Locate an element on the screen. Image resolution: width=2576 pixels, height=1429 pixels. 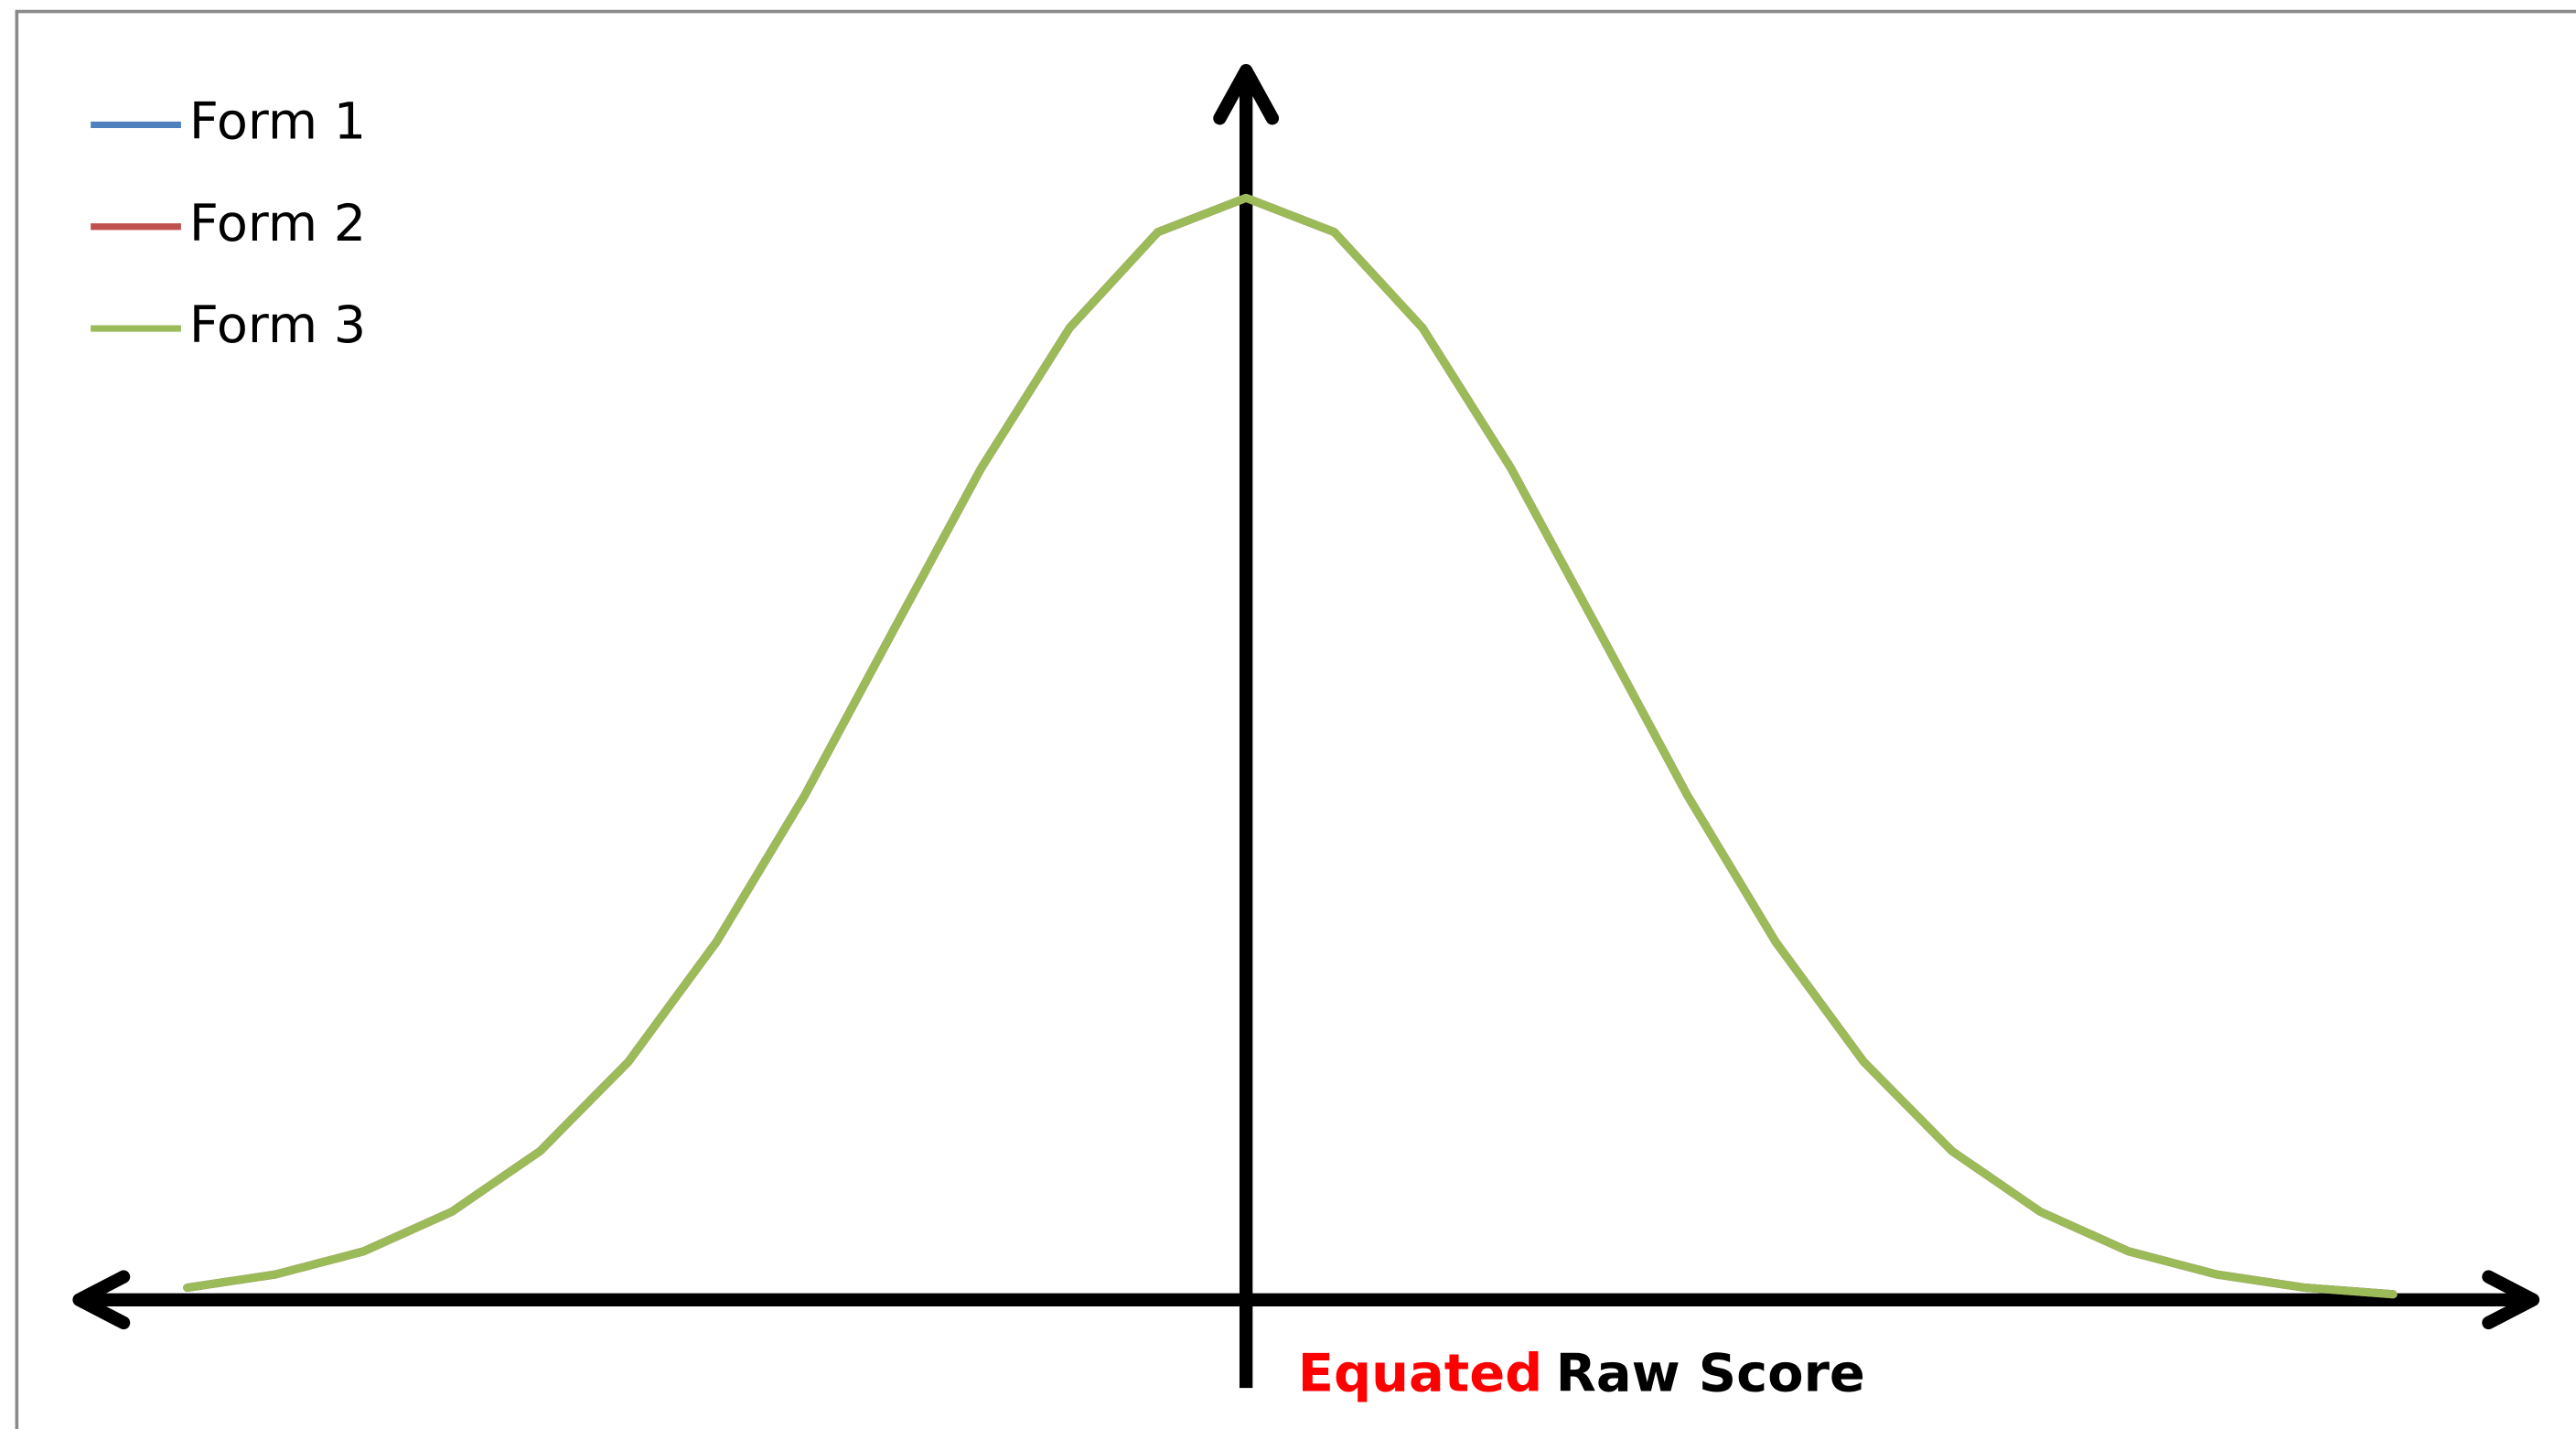
x-axis-arrow-right is located at coordinates (2511, 1300).